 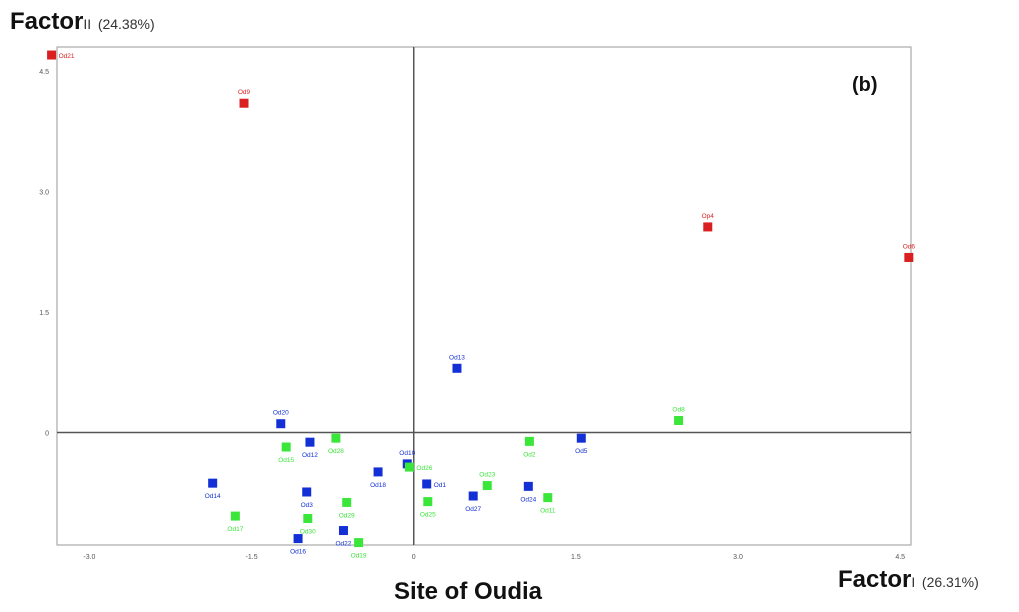 What do you see at coordinates (252, 557) in the screenshot?
I see `x-tick-label: -1.5` at bounding box center [252, 557].